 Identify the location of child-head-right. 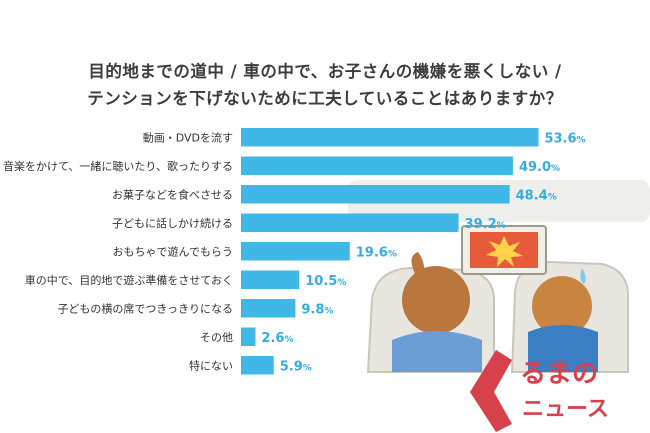
(562, 306).